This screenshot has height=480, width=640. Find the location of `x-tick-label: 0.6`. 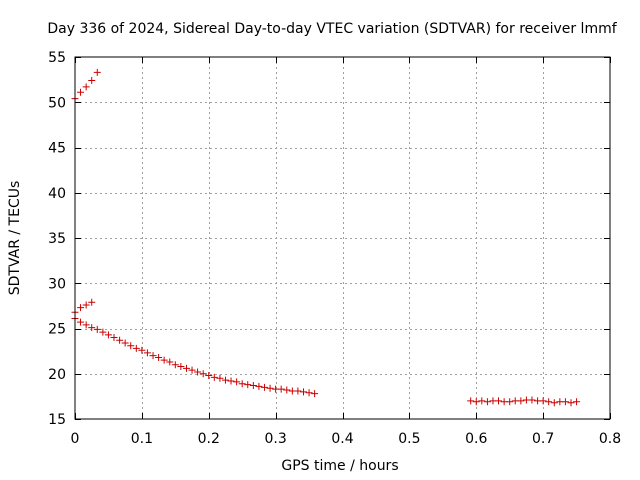

x-tick-label: 0.6 is located at coordinates (476, 439).